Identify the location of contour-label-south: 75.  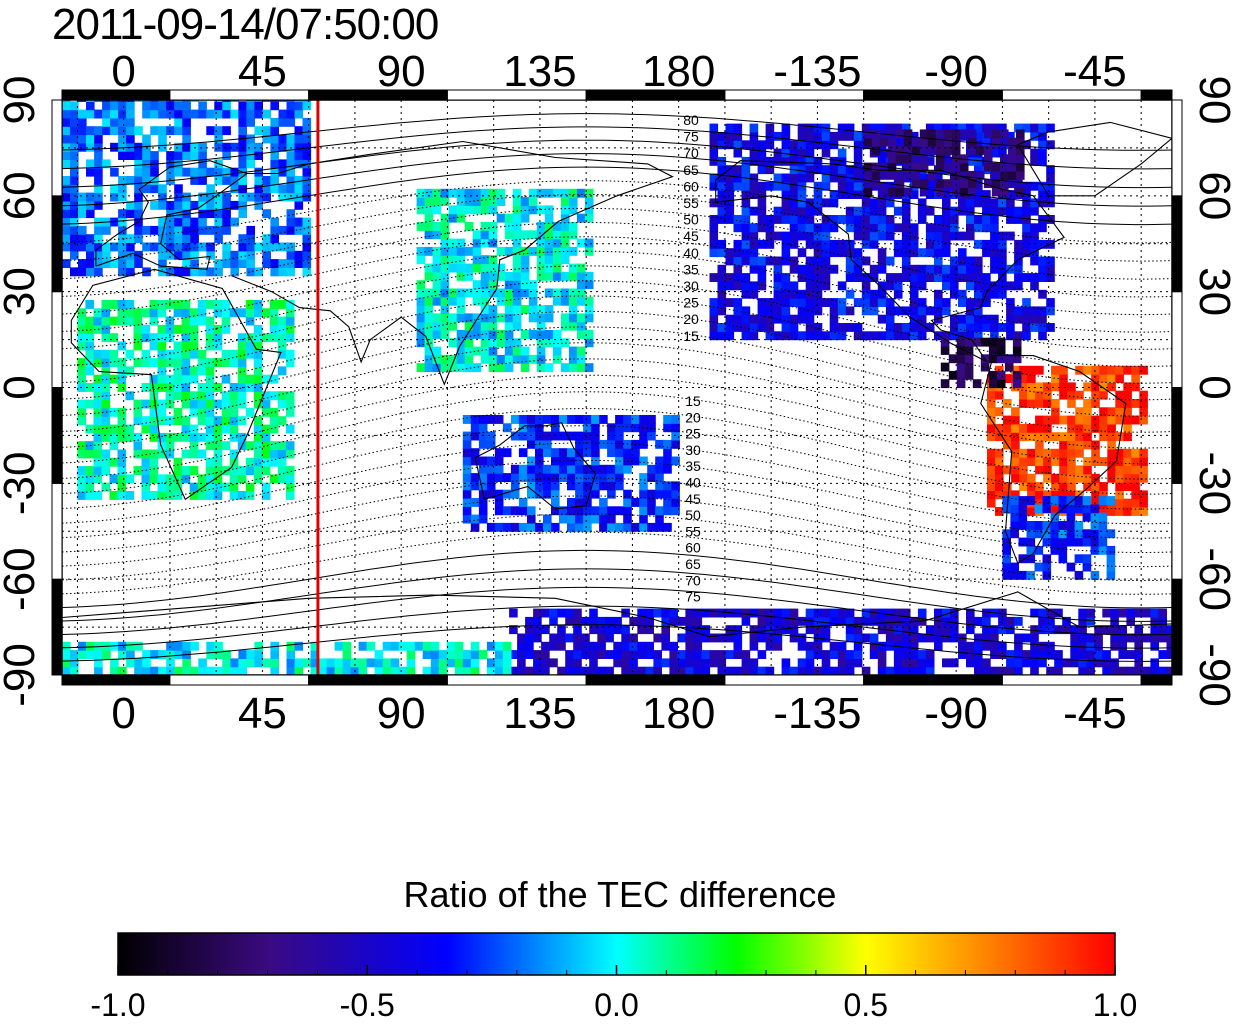
(693, 597).